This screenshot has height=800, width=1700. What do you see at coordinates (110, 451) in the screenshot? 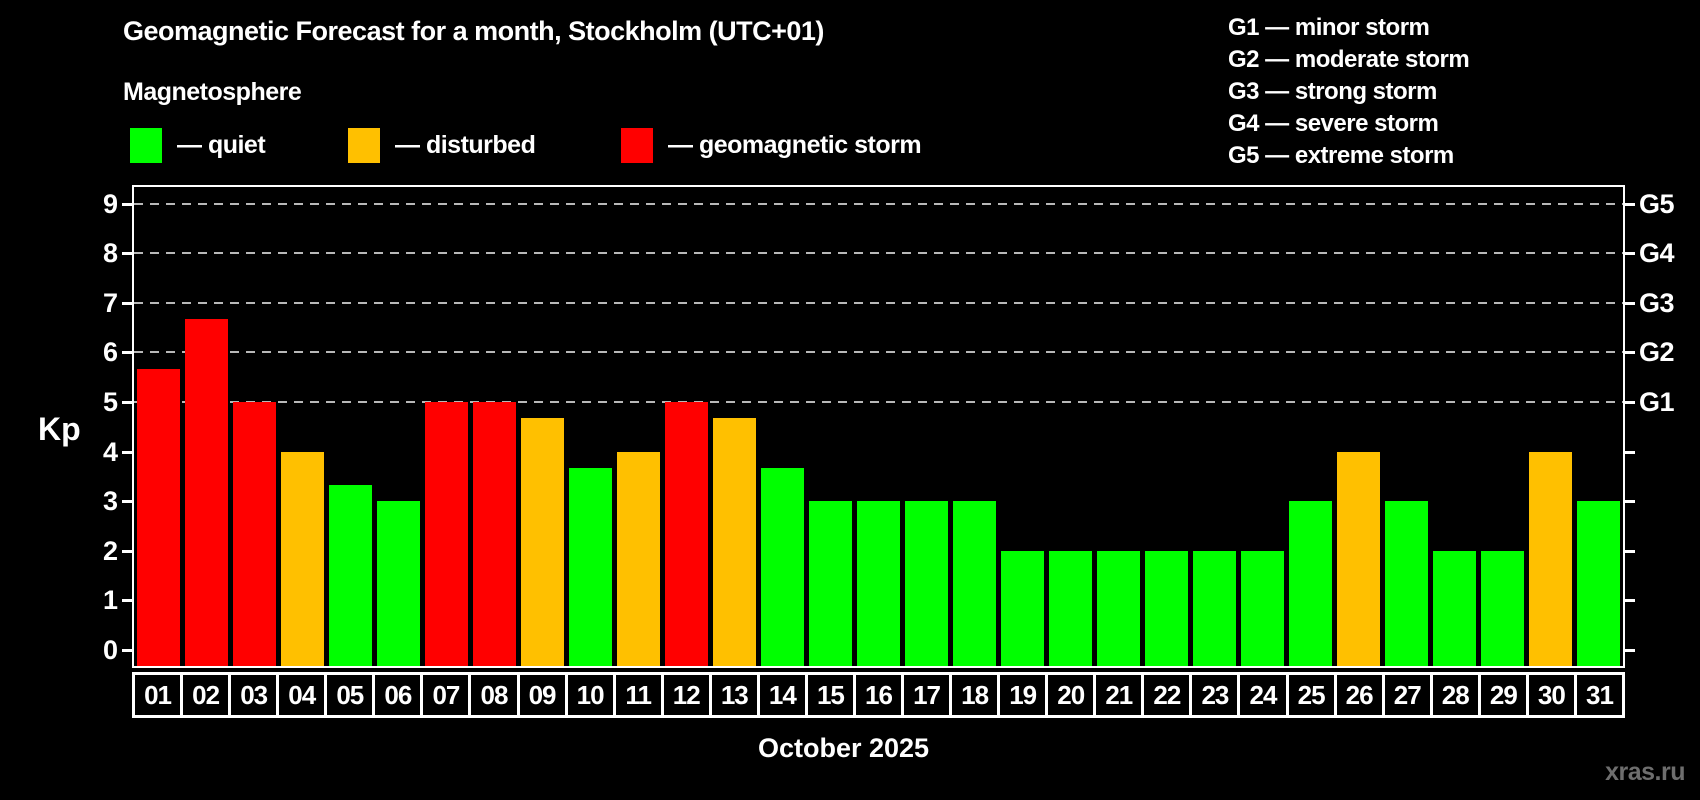
I see `y-axis-label-4: 4` at bounding box center [110, 451].